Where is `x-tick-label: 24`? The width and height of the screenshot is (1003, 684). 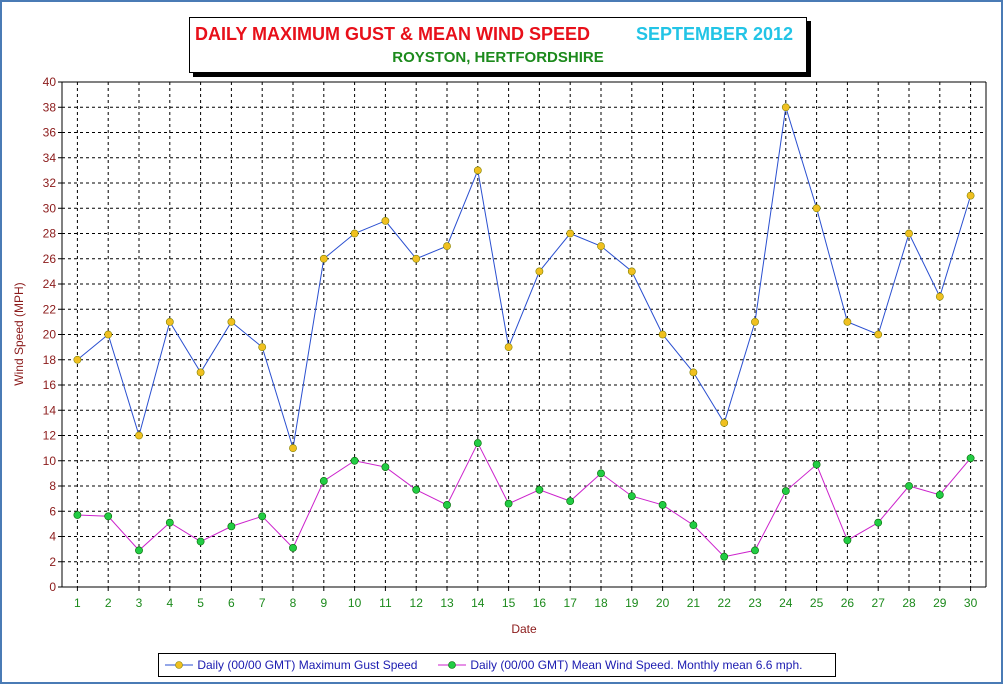 x-tick-label: 24 is located at coordinates (786, 603).